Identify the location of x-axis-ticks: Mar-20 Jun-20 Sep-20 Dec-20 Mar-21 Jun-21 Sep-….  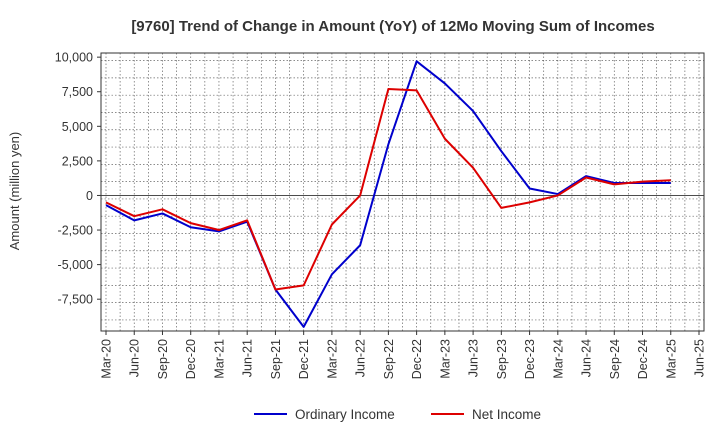
(403, 355).